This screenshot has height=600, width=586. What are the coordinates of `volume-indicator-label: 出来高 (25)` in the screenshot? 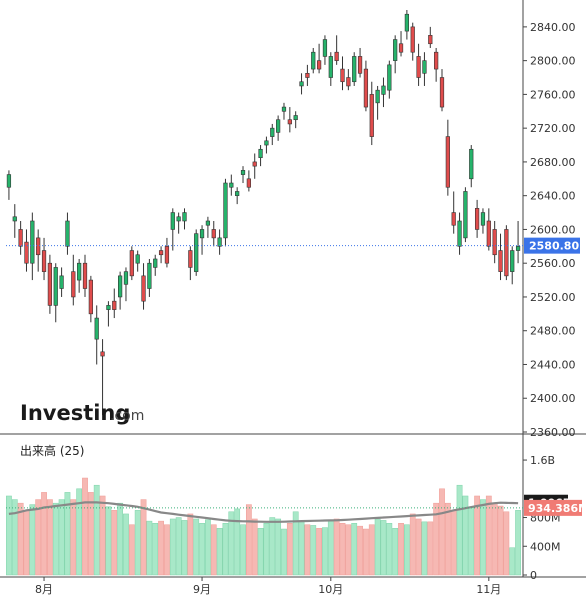 It's located at (52, 450).